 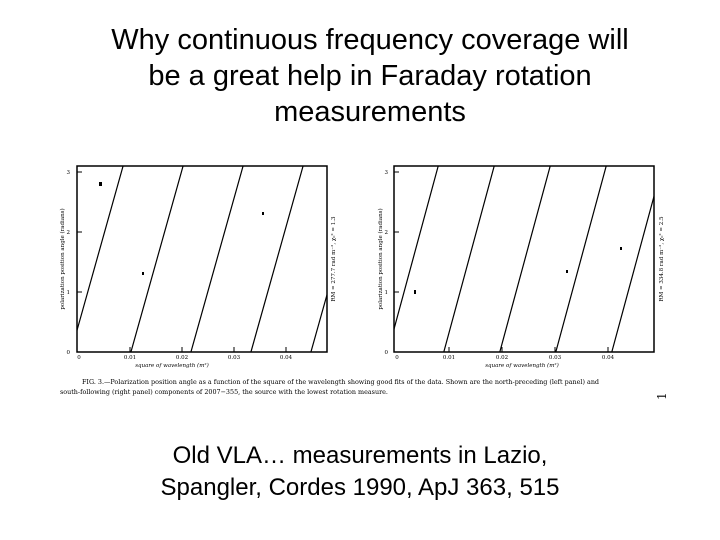 I want to click on left-xtick-3: 0.03, so click(x=234, y=358).